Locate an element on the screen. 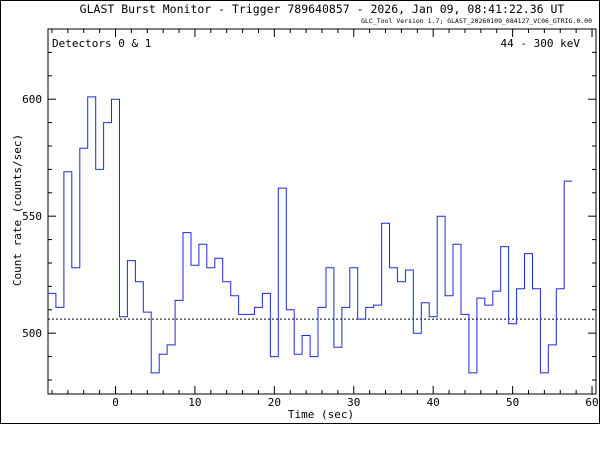 The height and width of the screenshot is (450, 600). x-tick-label: 0 is located at coordinates (115, 402).